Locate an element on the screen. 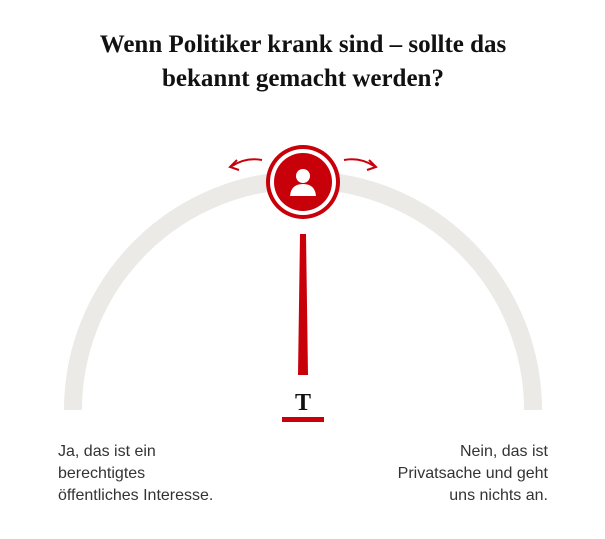 The height and width of the screenshot is (539, 605). answer-line: berechtigtes is located at coordinates (101, 473).